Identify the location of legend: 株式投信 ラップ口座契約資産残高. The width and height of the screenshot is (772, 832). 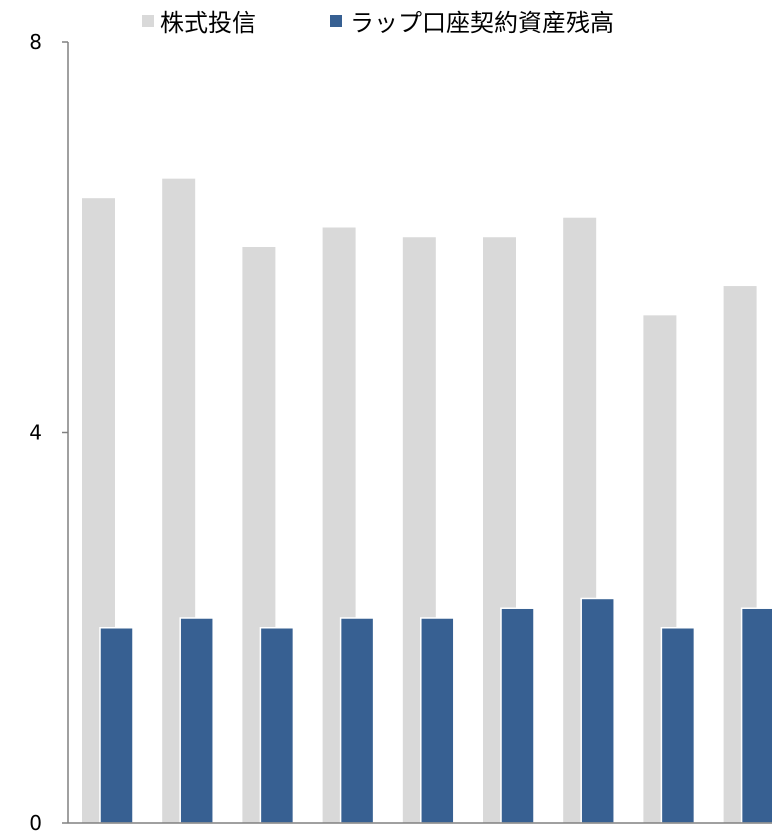
(378, 23).